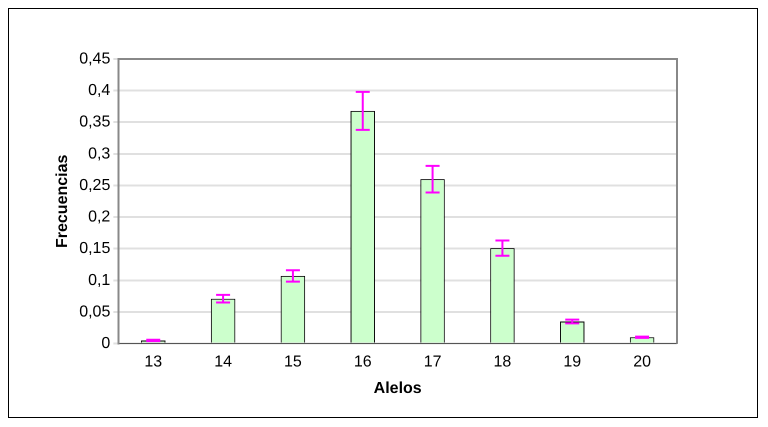 The image size is (768, 427). Describe the element at coordinates (398, 388) in the screenshot. I see `x-axis-title: Alelos` at that location.